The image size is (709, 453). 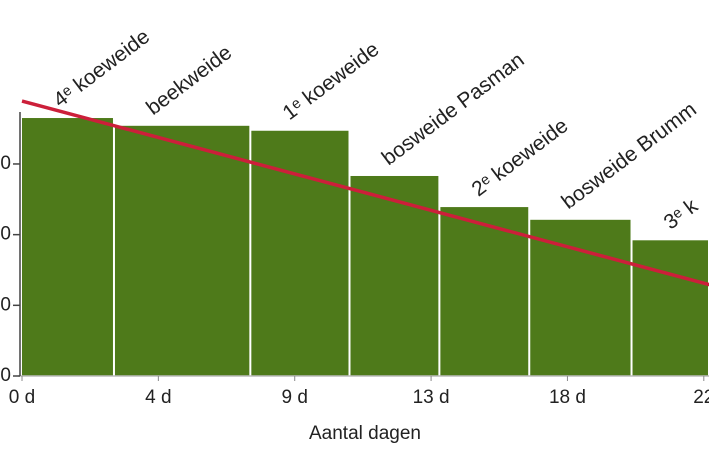 What do you see at coordinates (520, 157) in the screenshot?
I see `bar-label: 2ᵉ koeweide` at bounding box center [520, 157].